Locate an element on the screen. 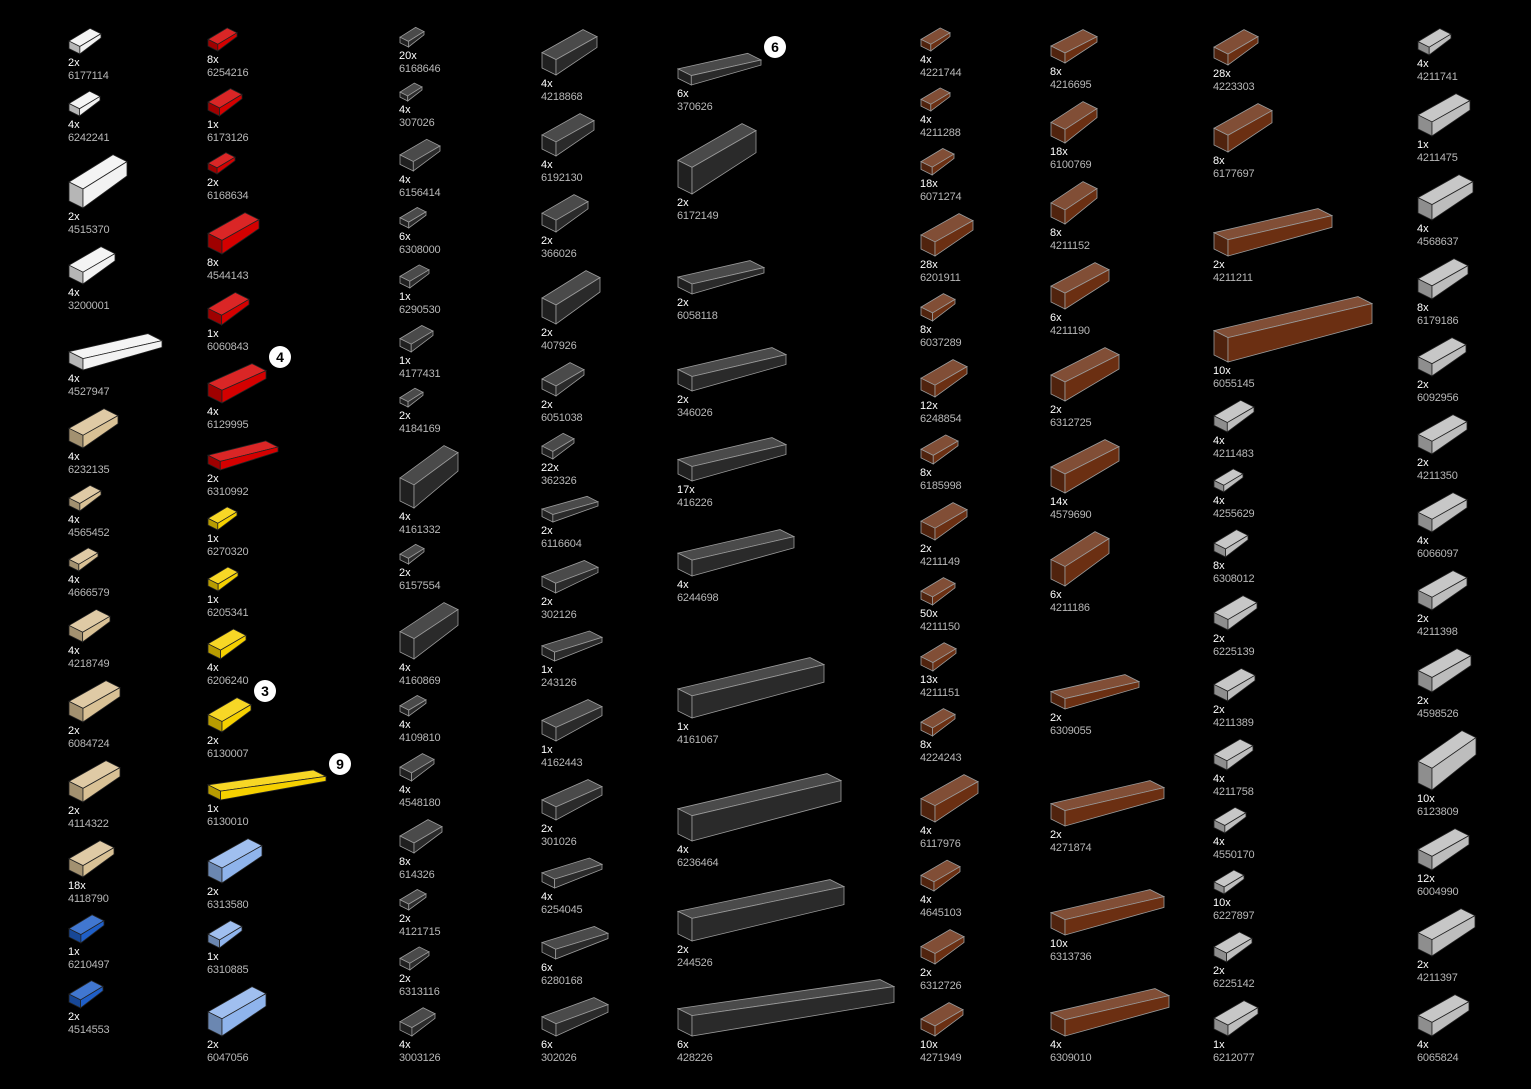 This screenshot has height=1089, width=1531. part-quantity: 12x is located at coordinates (929, 406).